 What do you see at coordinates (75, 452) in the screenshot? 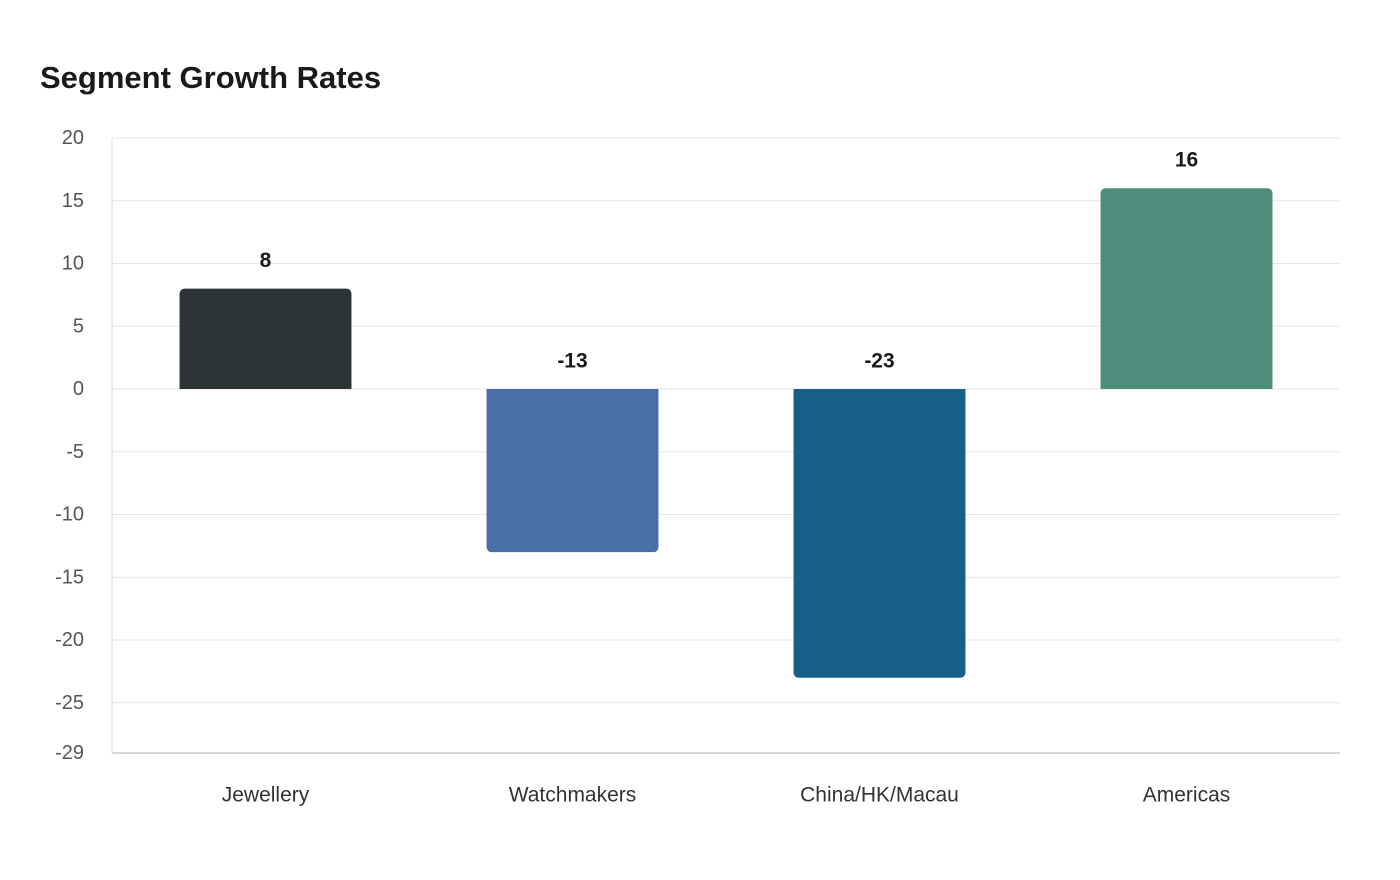
I see `y-tick-label: -5` at bounding box center [75, 452].